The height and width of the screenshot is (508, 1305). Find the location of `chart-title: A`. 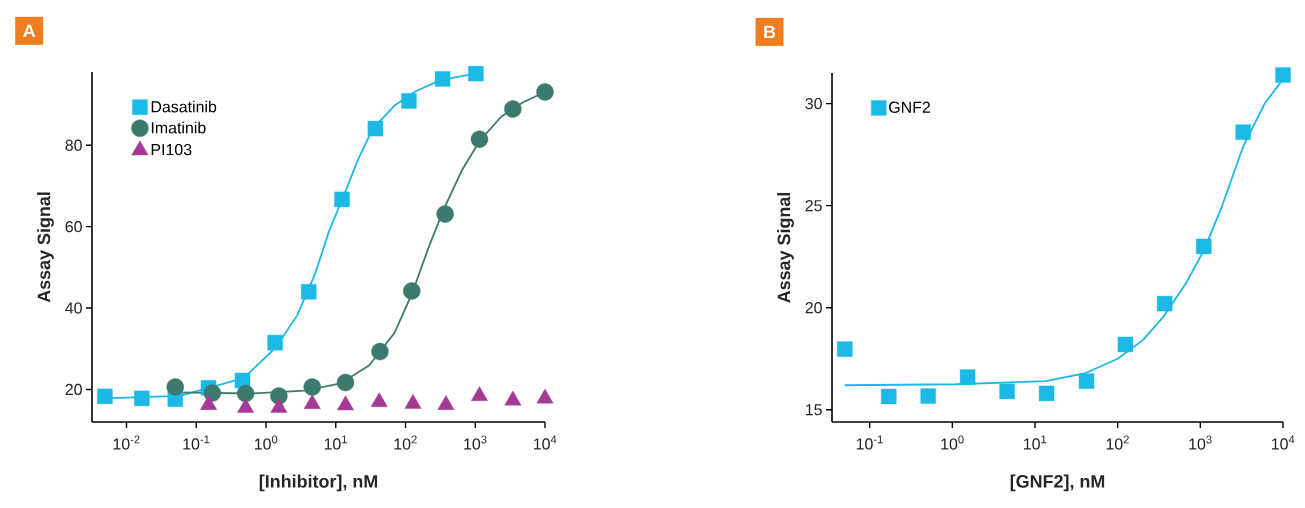

chart-title: A is located at coordinates (29, 30).